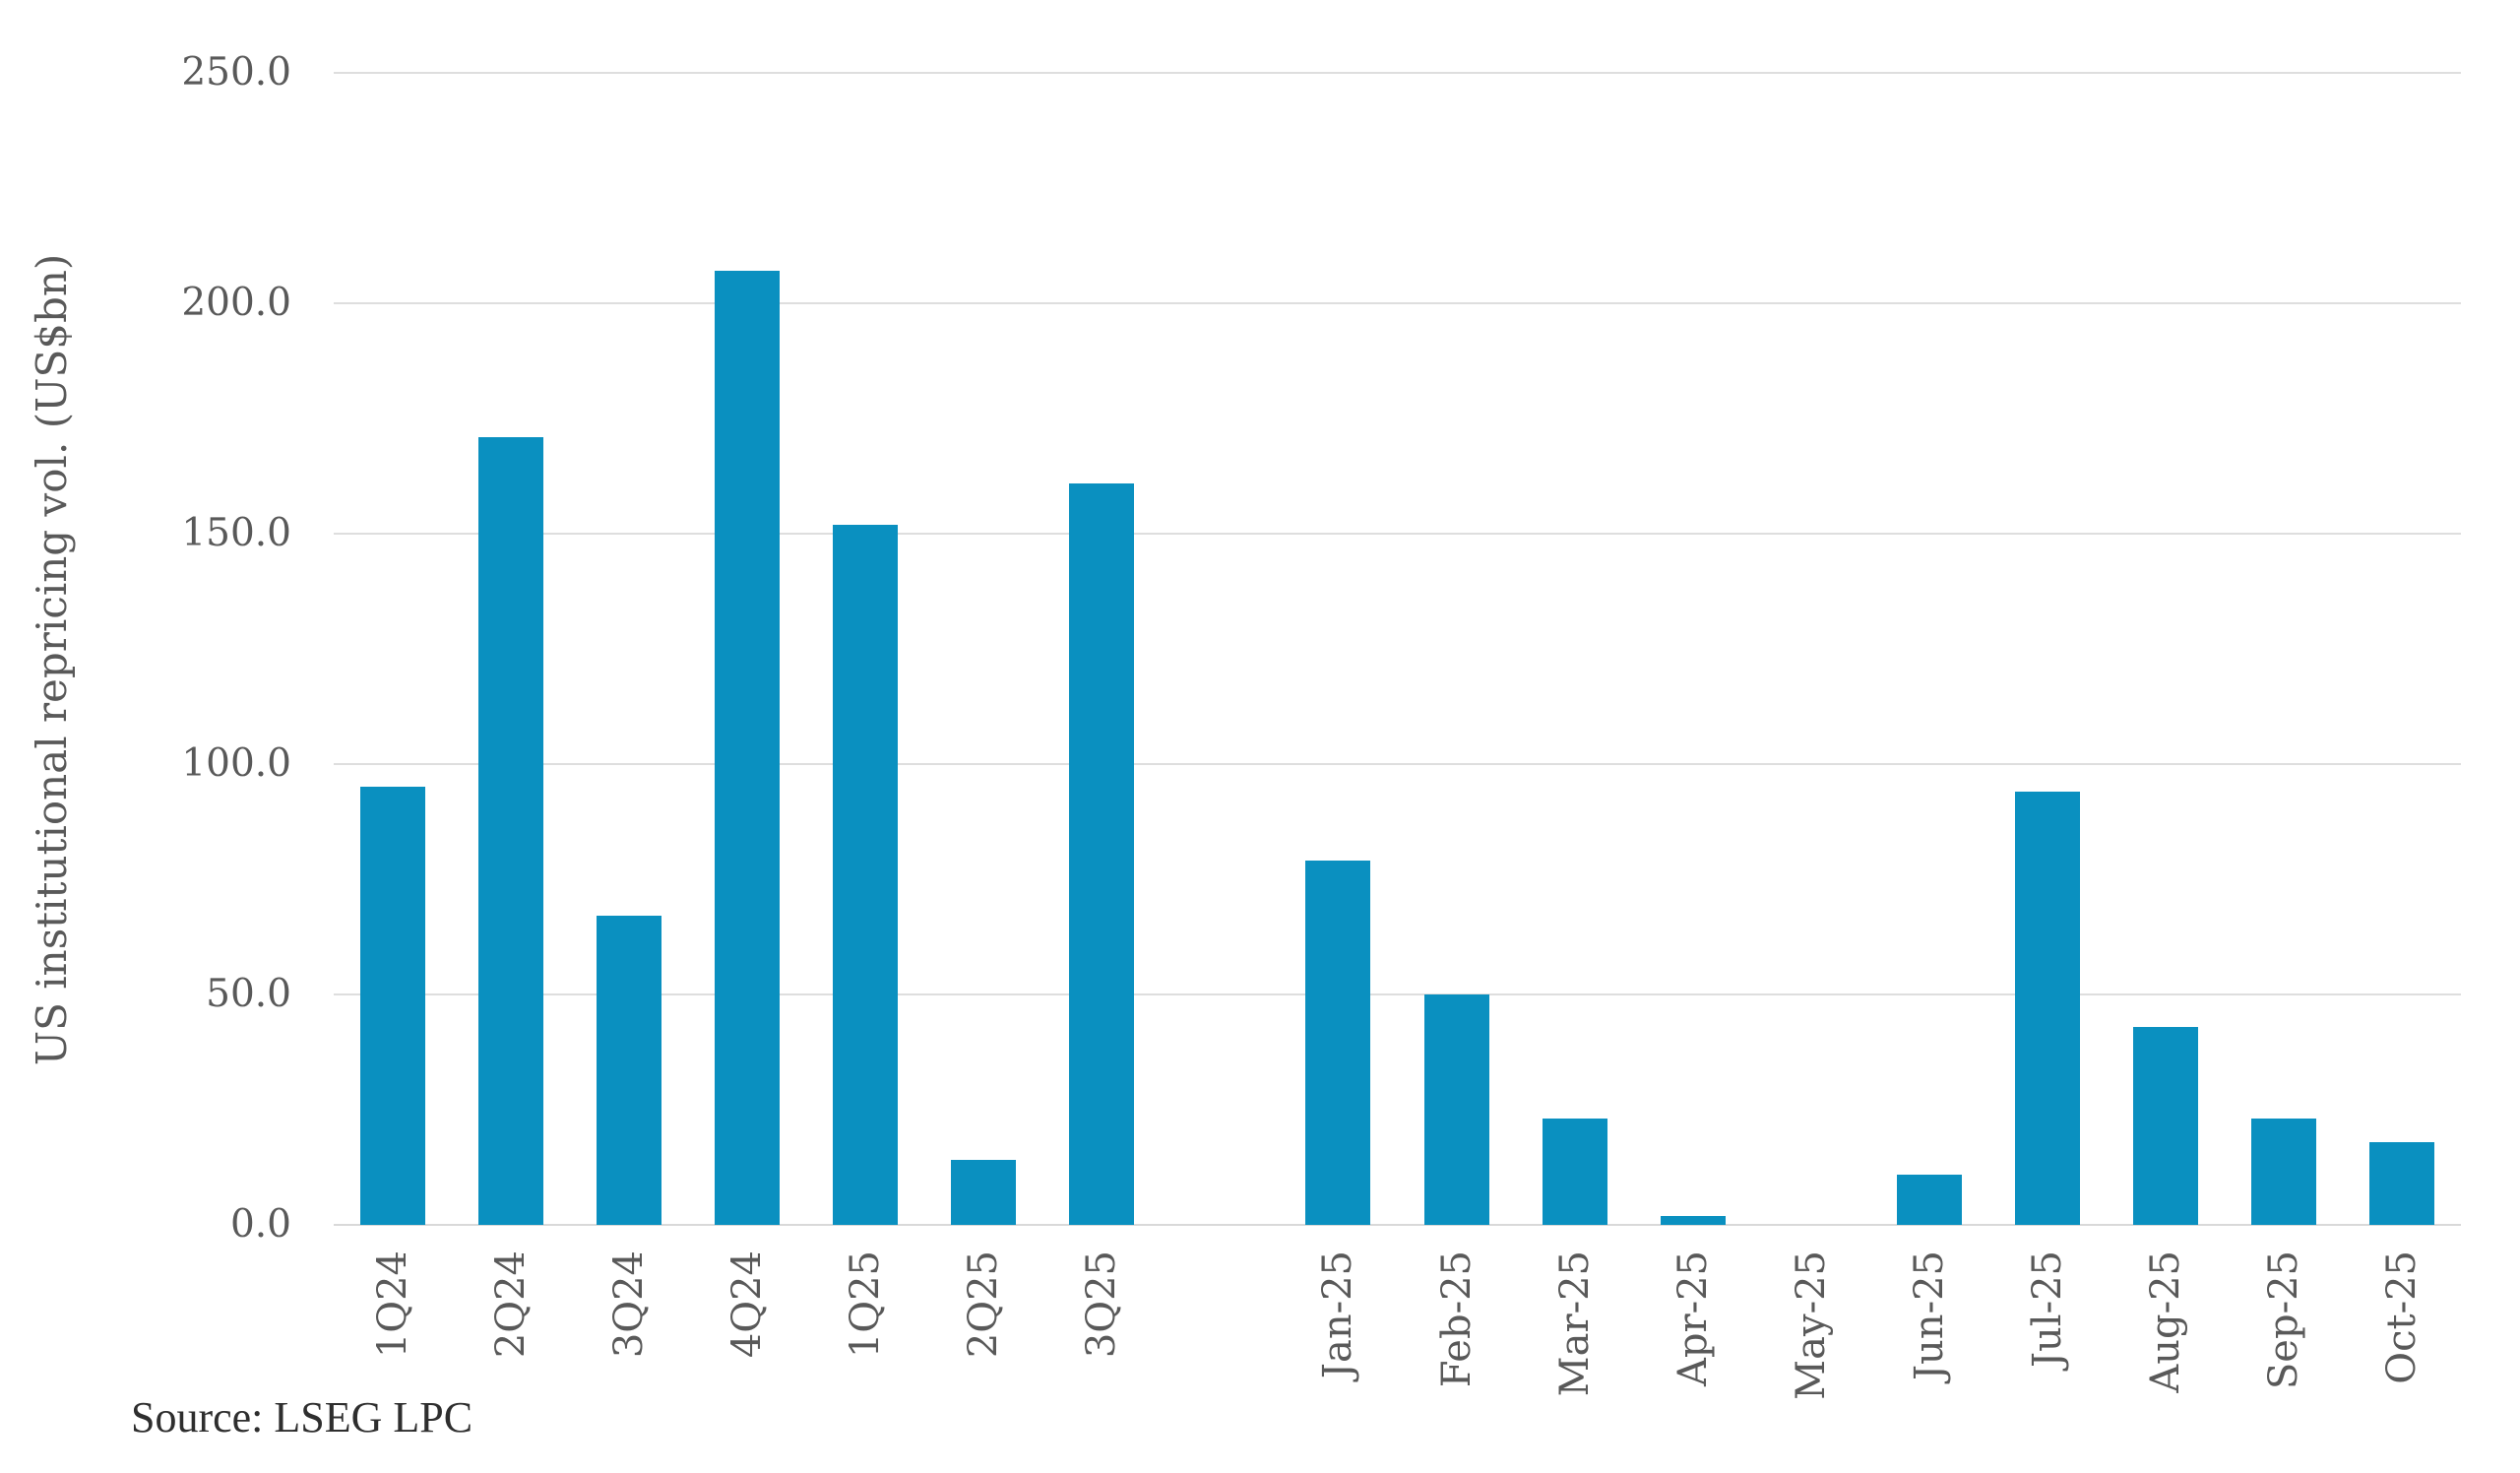 This screenshot has height=1473, width=2520. I want to click on x-axis-label-2Q25: 2Q25, so click(984, 1304).